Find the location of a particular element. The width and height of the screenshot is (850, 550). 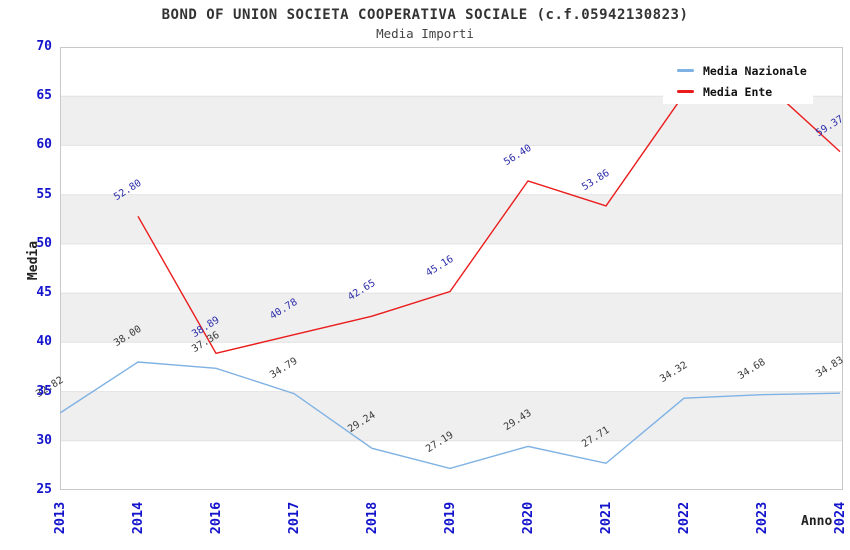

x-tick-label: 2019 is located at coordinates (450, 518).